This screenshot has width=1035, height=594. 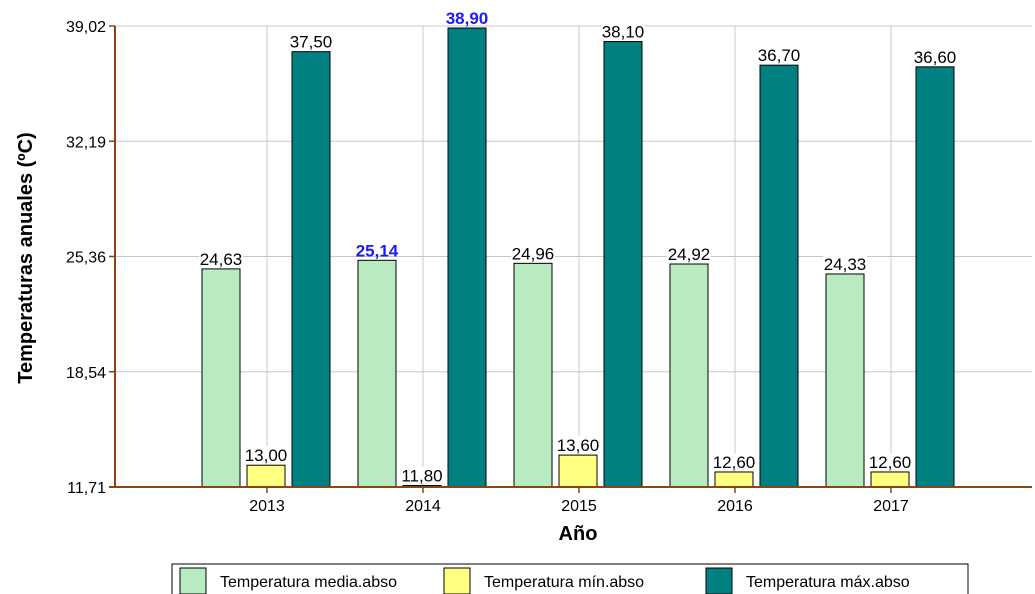 What do you see at coordinates (891, 506) in the screenshot?
I see `x-tick-label: 2017` at bounding box center [891, 506].